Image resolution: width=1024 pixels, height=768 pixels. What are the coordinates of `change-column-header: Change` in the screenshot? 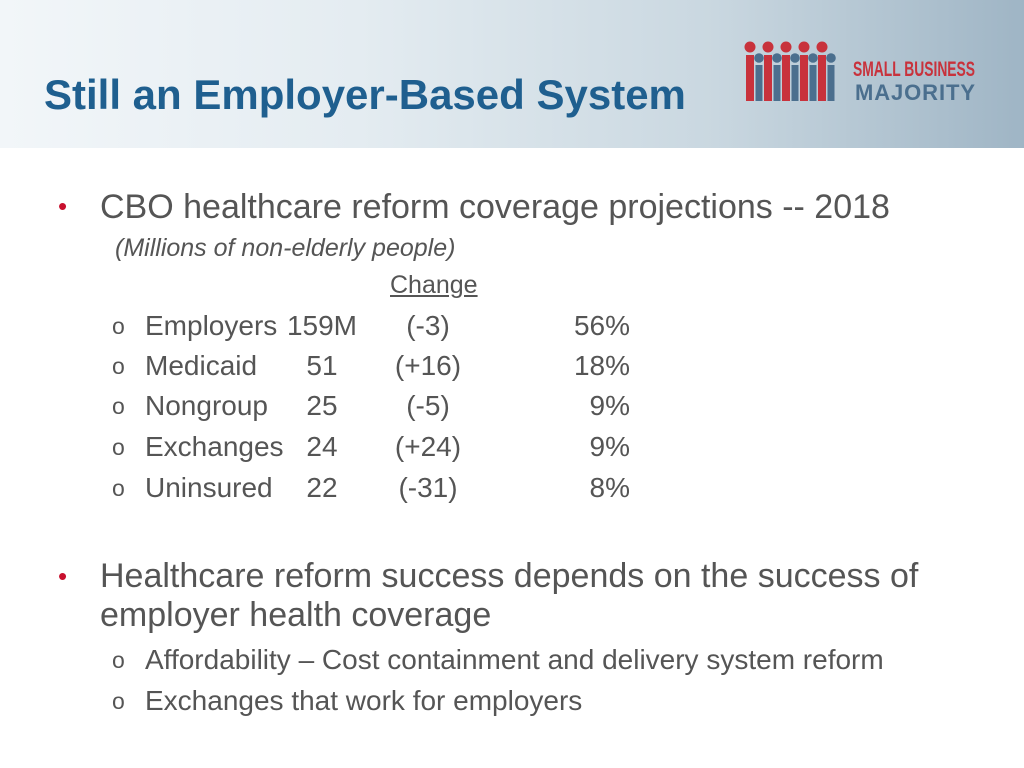 It's located at (434, 285).